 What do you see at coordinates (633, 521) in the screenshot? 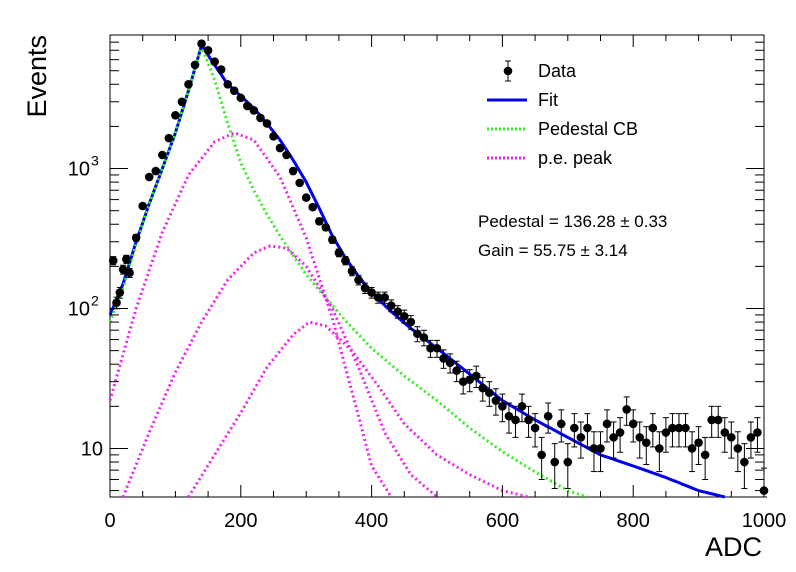
I see `x-tick-label: 800` at bounding box center [633, 521].